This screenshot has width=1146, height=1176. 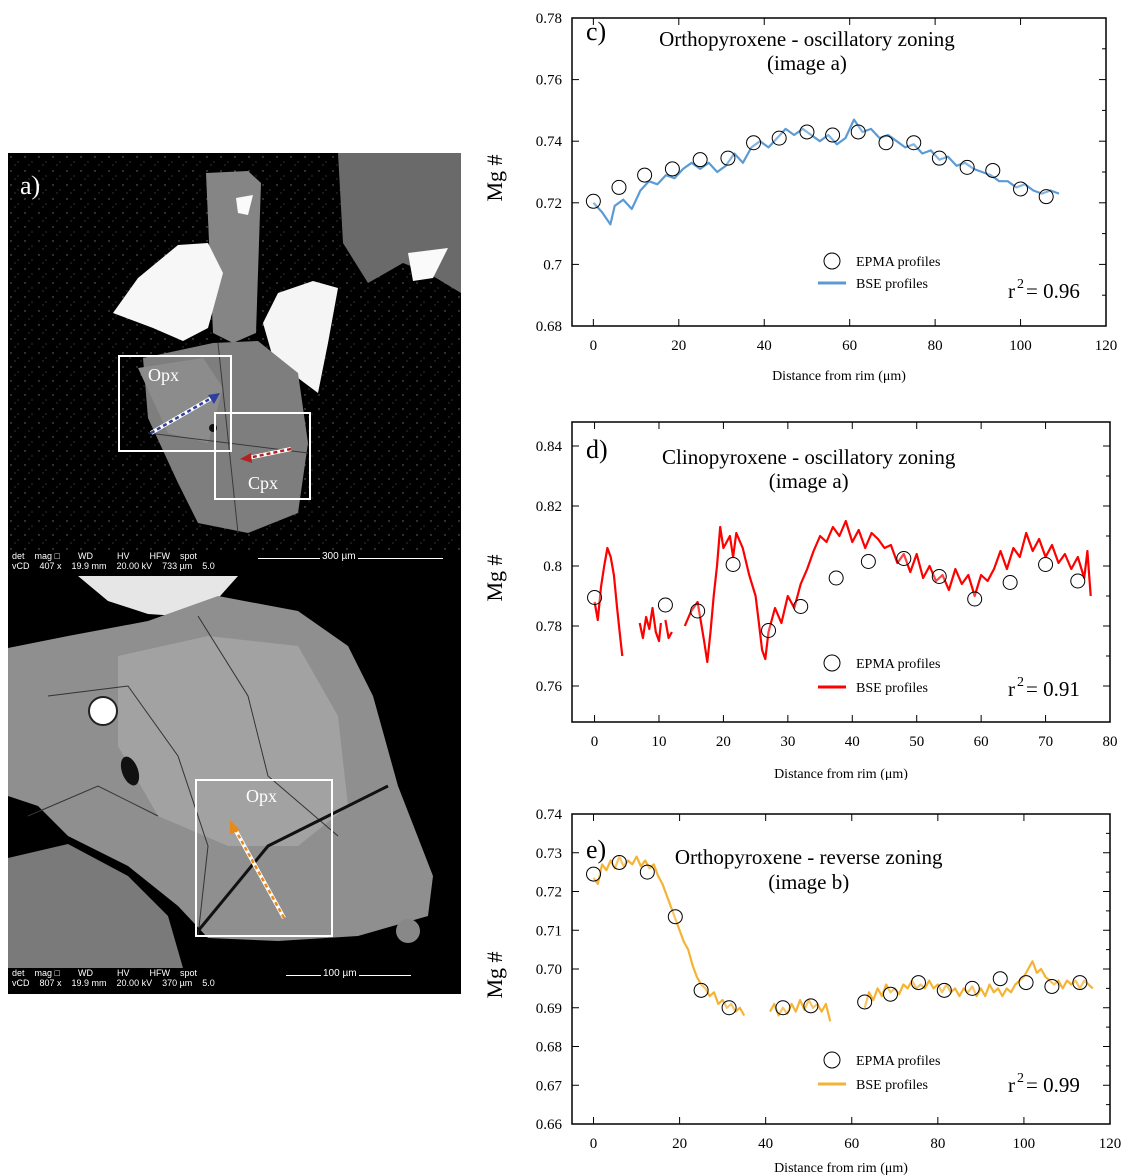 What do you see at coordinates (123, 973) in the screenshot?
I see `info-header-item: HV` at bounding box center [123, 973].